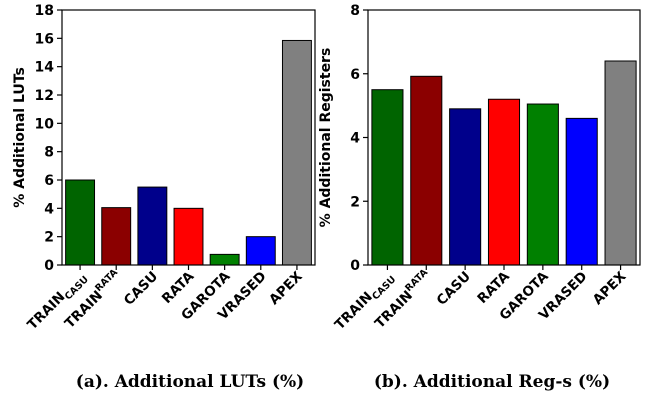  Describe the element at coordinates (45, 124) in the screenshot. I see `y-tick-label: 10` at that location.